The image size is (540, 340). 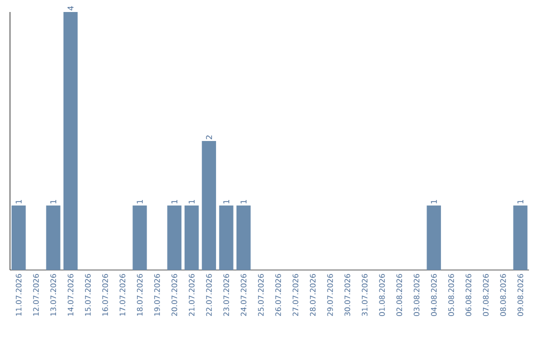 What do you see at coordinates (209, 138) in the screenshot?
I see `data-label: 2` at bounding box center [209, 138].